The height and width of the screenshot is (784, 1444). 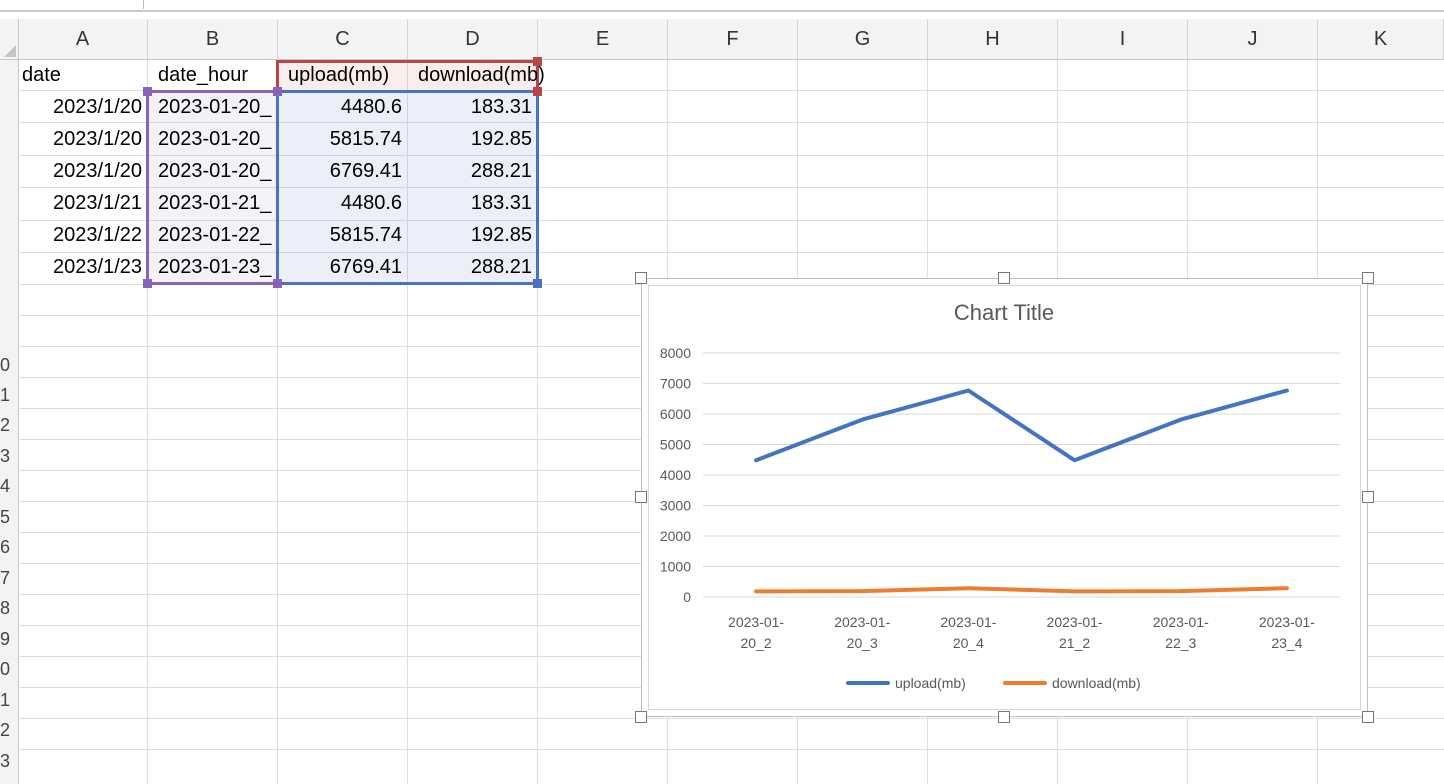 What do you see at coordinates (5, 517) in the screenshot?
I see `row-header: 5` at bounding box center [5, 517].